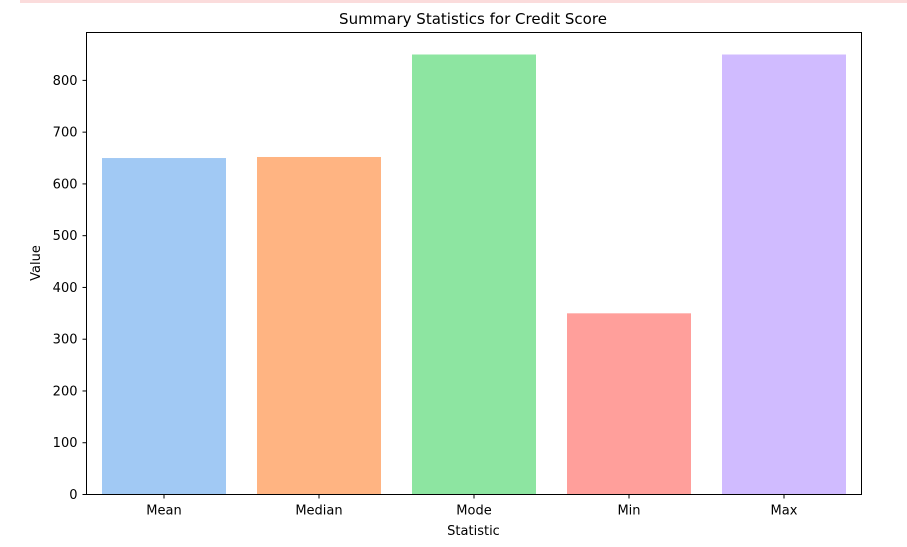 The height and width of the screenshot is (547, 907). What do you see at coordinates (65, 391) in the screenshot?
I see `y-tick-label: 200` at bounding box center [65, 391].